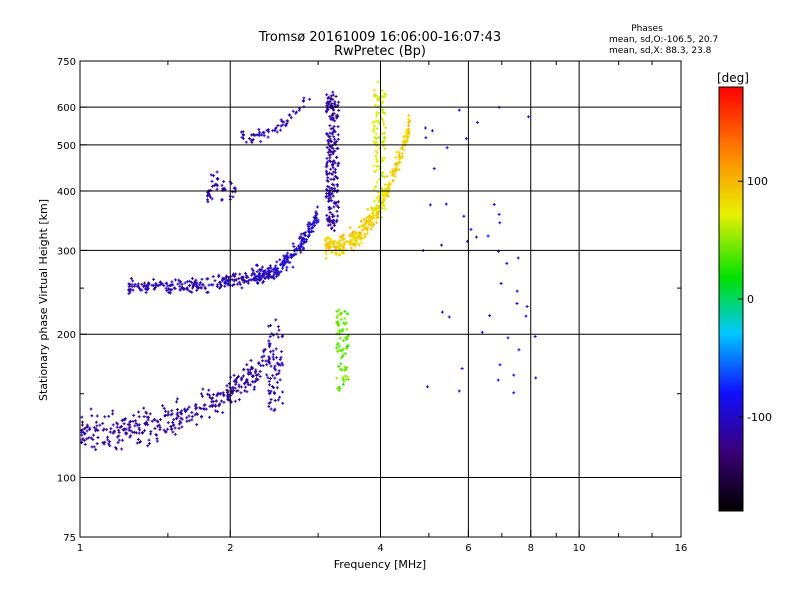 This screenshot has width=800, height=600. What do you see at coordinates (755, 299) in the screenshot?
I see `colorbar-ticks: -100 0 100` at bounding box center [755, 299].